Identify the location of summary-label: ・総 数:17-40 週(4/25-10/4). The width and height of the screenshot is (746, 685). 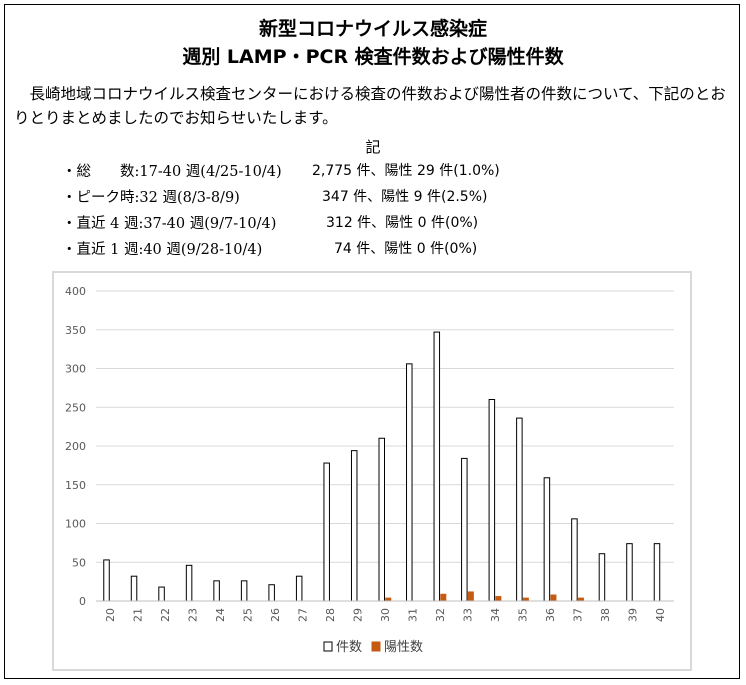
(172, 172).